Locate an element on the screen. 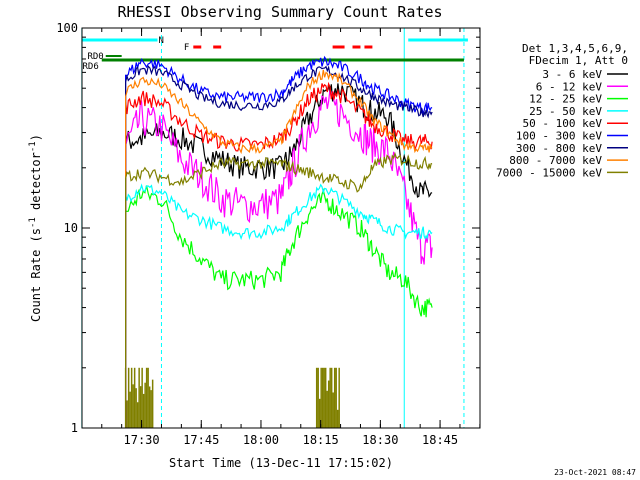 The height and width of the screenshot is (480, 640). legend-entry-label-8: 7000 - 15000 keV is located at coordinates (549, 172).